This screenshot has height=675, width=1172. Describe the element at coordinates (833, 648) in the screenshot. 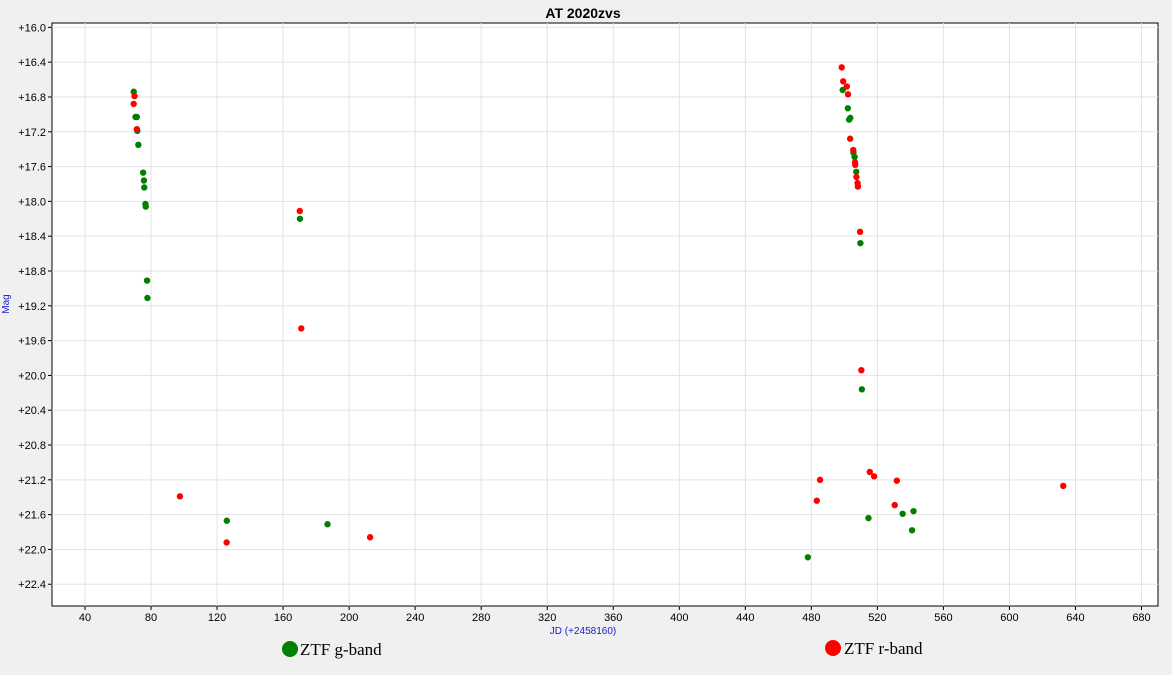

I see `legend-r-band-marker` at that location.